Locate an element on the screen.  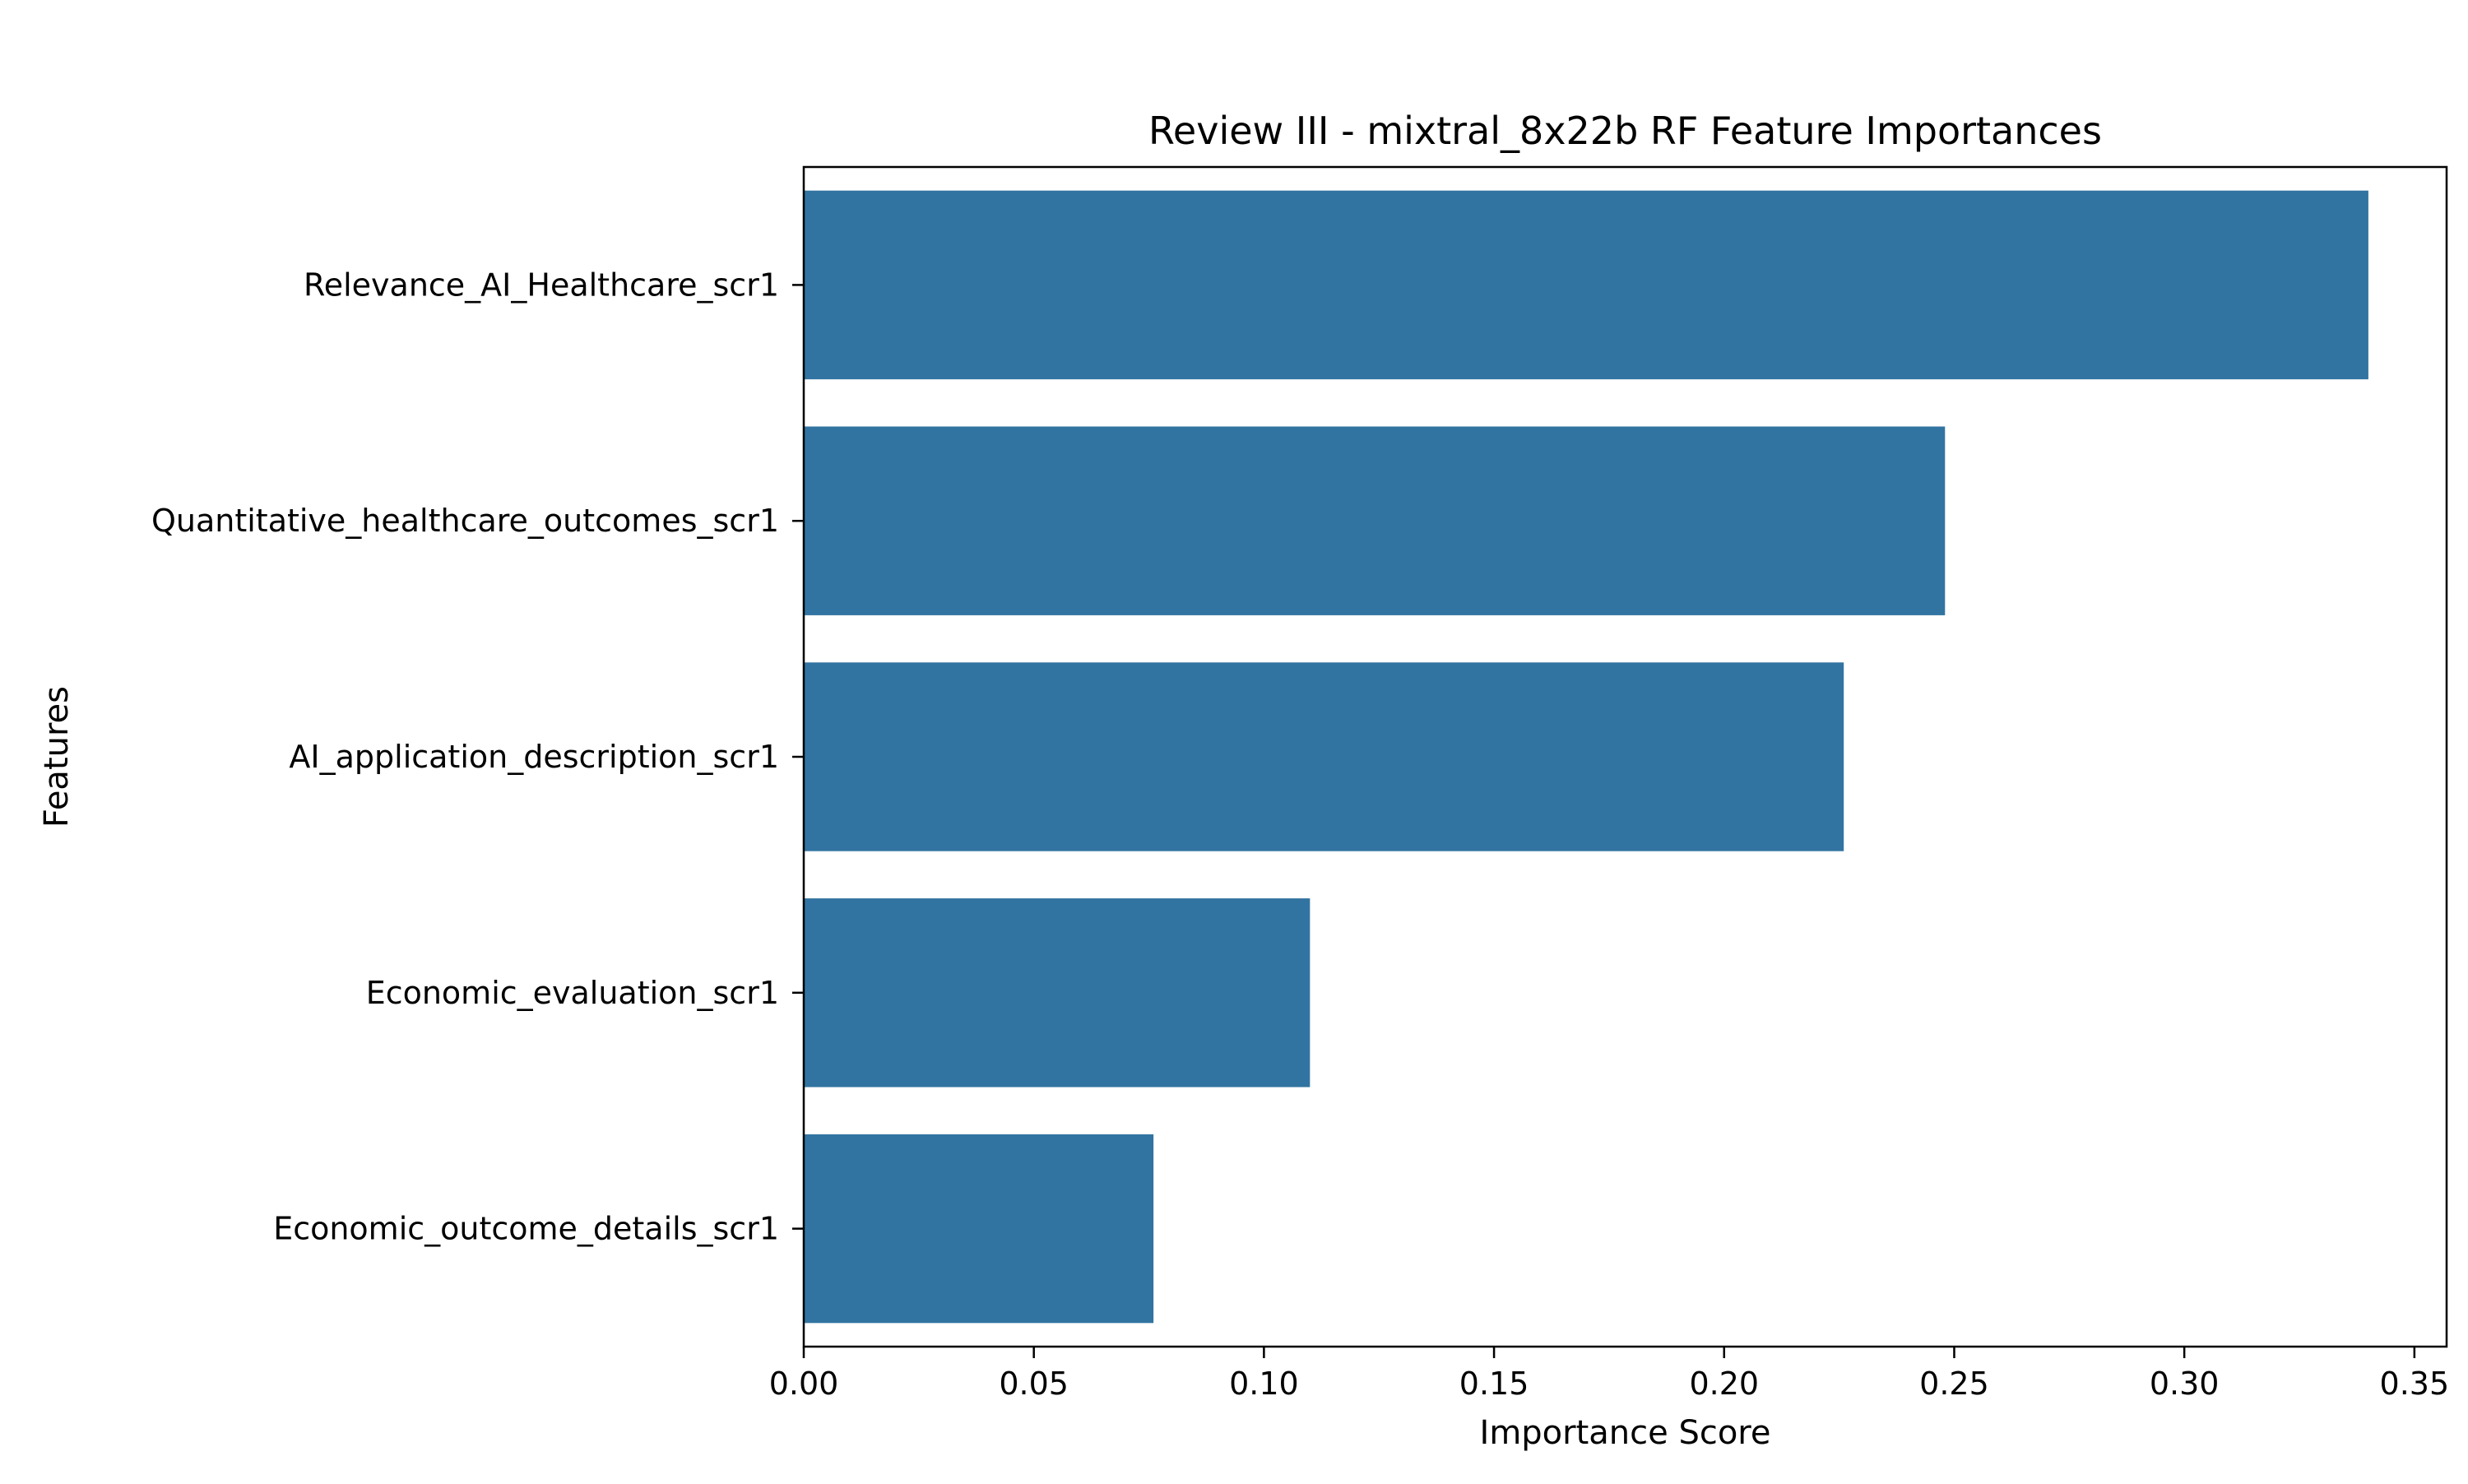
y-tick-label: Quantitative_healthcare_outcomes_scr1 is located at coordinates (465, 521).